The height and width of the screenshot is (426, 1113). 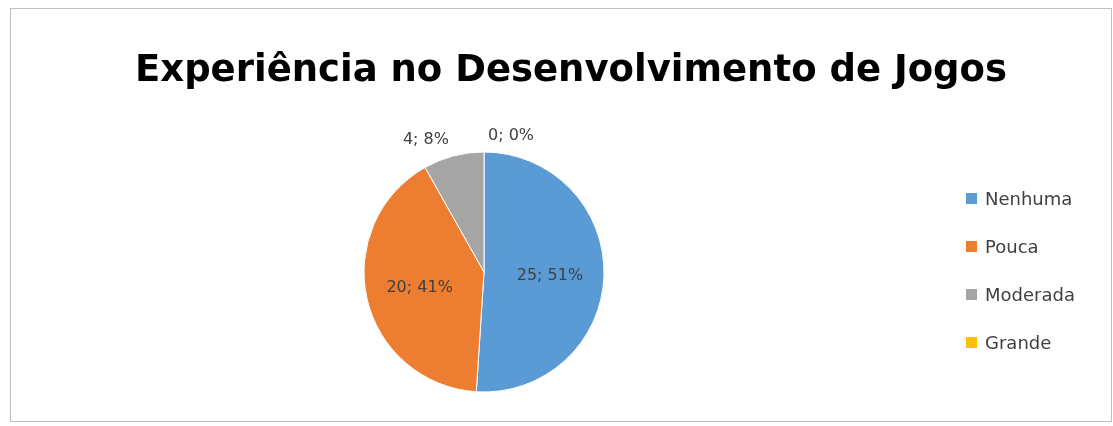 What do you see at coordinates (1018, 342) in the screenshot?
I see `legend-label: Grande` at bounding box center [1018, 342].